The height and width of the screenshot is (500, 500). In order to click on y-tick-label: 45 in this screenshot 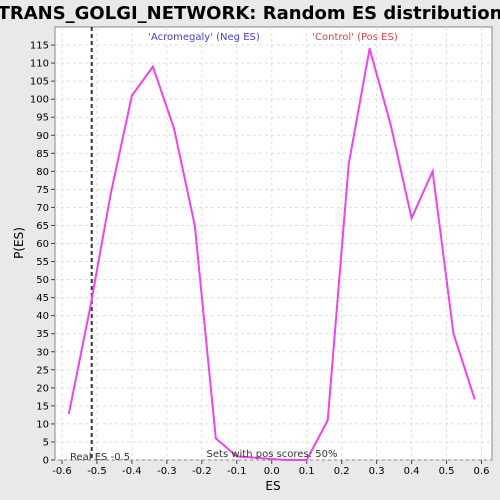, I will do `click(42, 298)`.